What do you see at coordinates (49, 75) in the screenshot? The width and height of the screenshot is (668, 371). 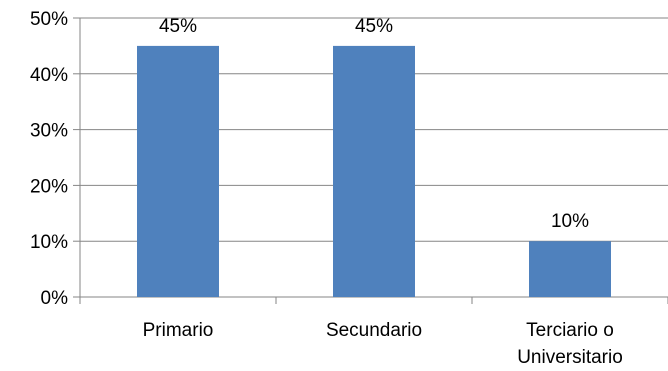 I see `y-tick-label: 40%` at bounding box center [49, 75].